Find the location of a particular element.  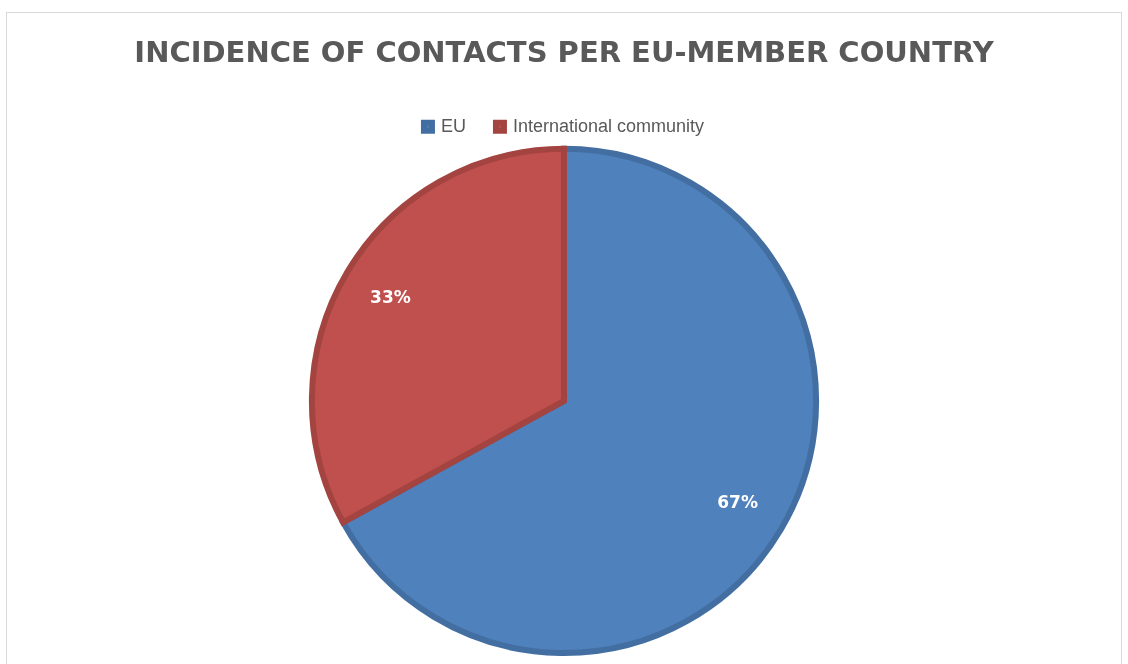

legend-label: International community is located at coordinates (608, 125).